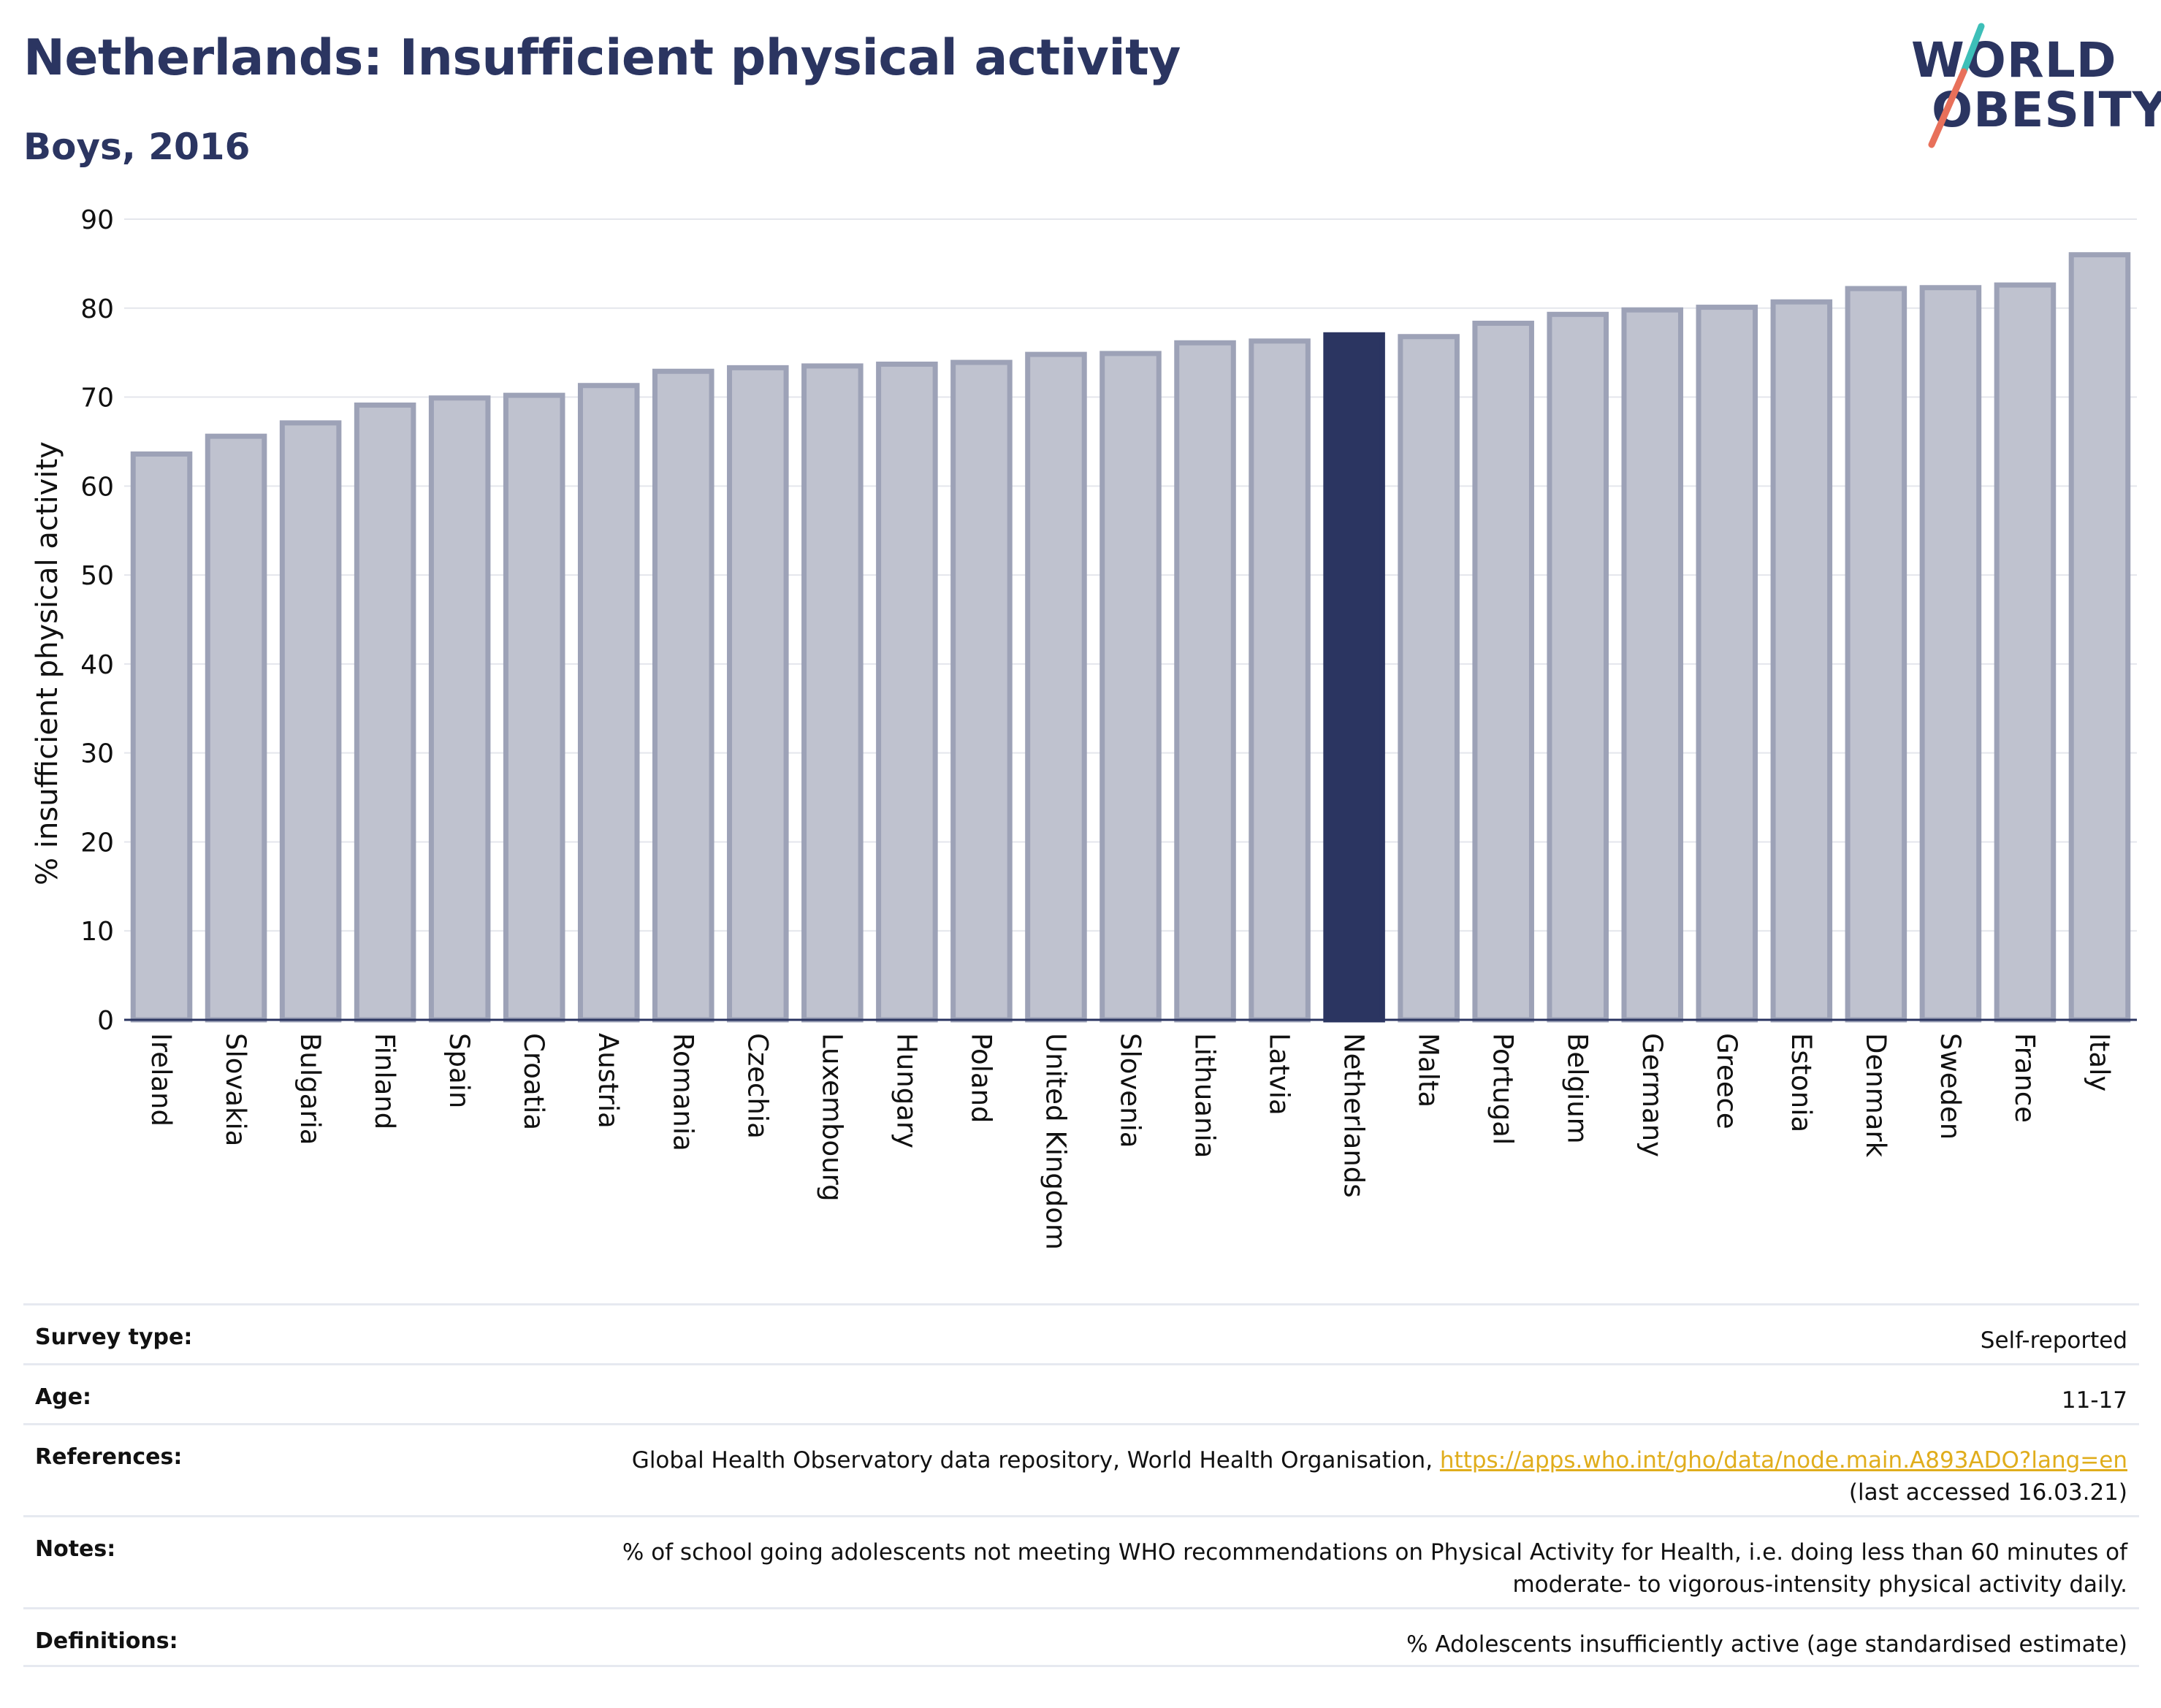  Describe the element at coordinates (1652, 1095) in the screenshot. I see `x-tick-label: Germany` at that location.